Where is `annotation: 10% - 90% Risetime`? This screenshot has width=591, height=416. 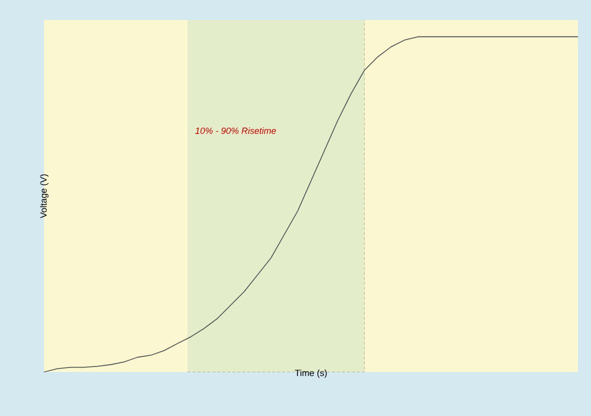
annotation: 10% - 90% Risetime is located at coordinates (235, 130).